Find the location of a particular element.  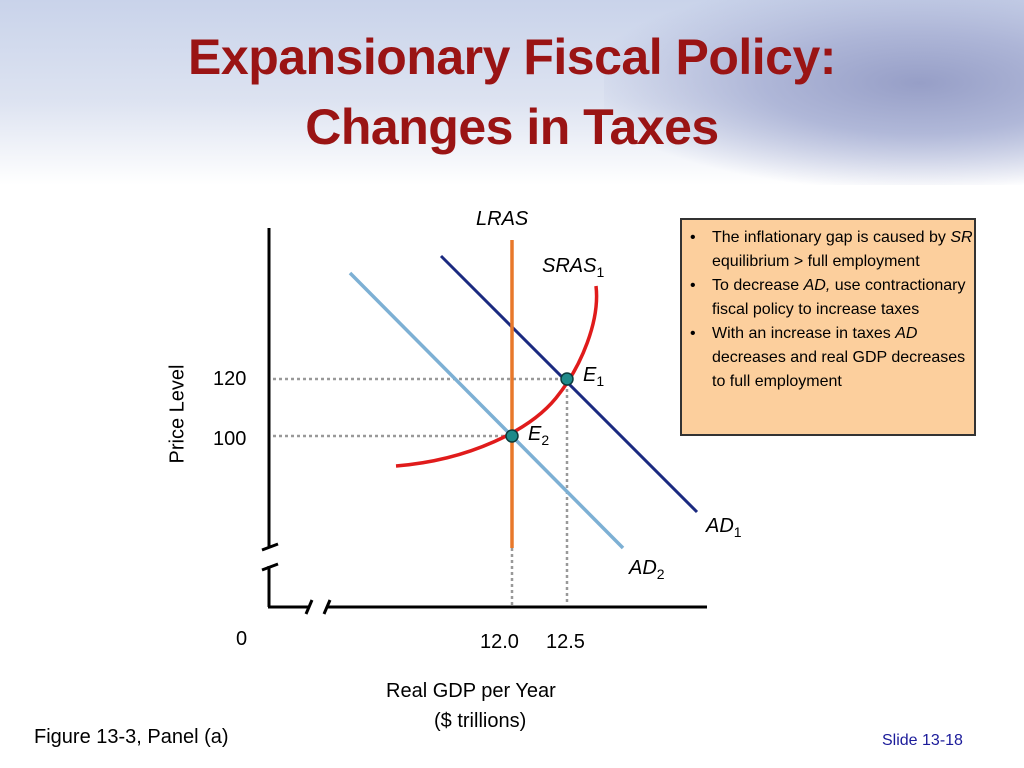

ad1-label: AD1 is located at coordinates (724, 527).